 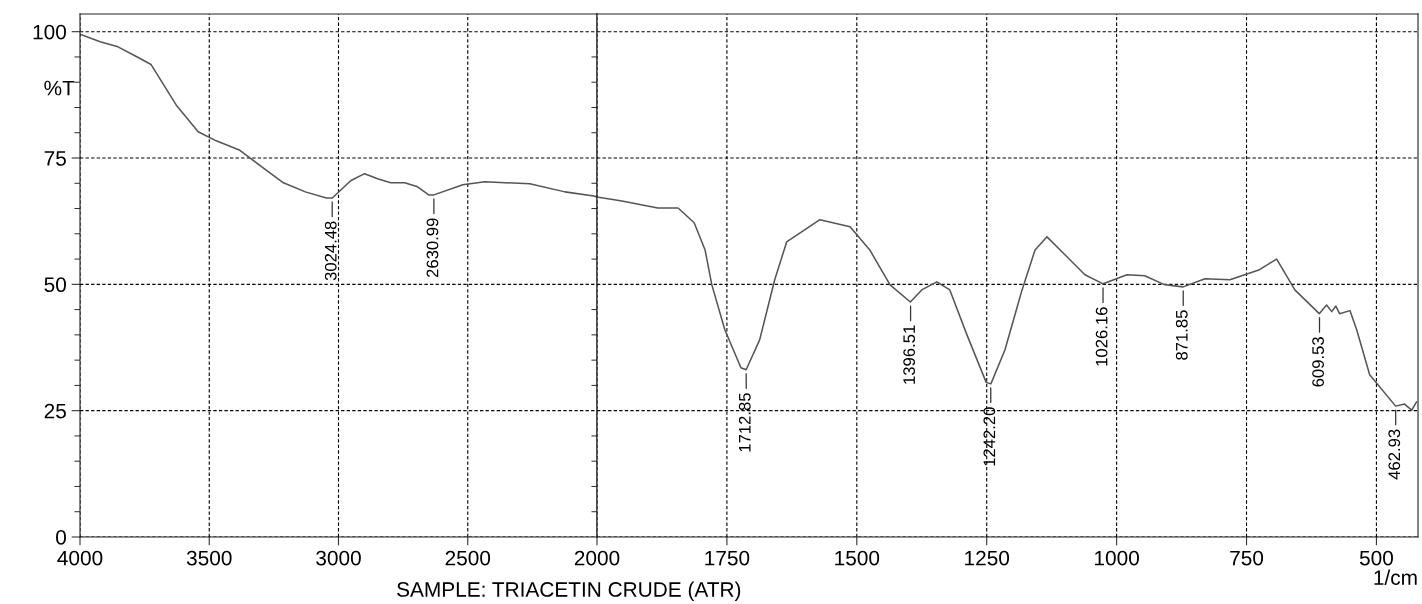 What do you see at coordinates (80, 558) in the screenshot?
I see `x-tick-label: 4000` at bounding box center [80, 558].